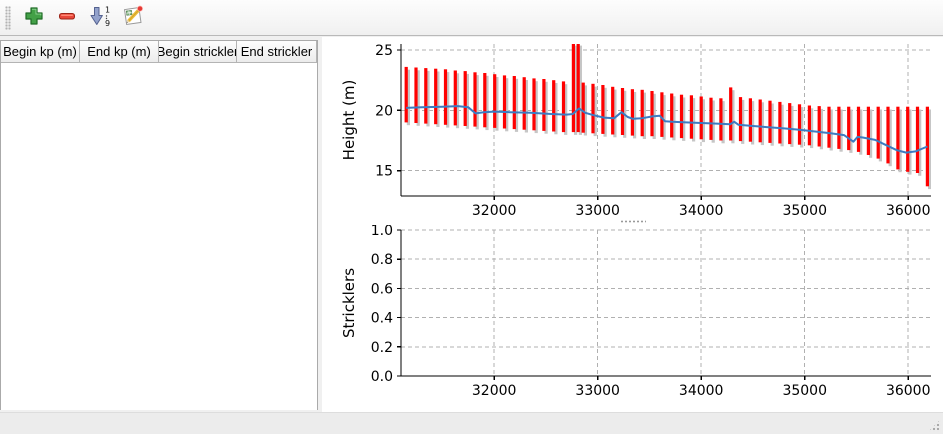 This screenshot has height=434, width=943. I want to click on svg-text: Stricklers, so click(349, 303).